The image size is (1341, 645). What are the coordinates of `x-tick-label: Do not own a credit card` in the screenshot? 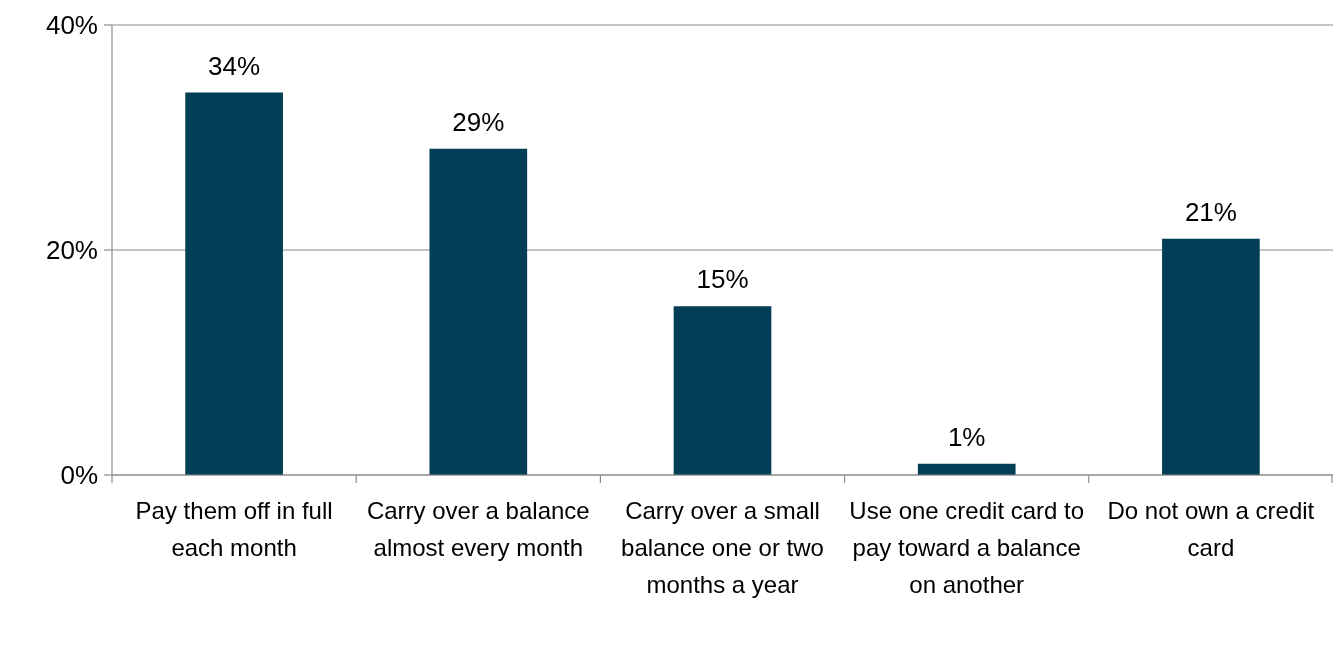 It's located at (1211, 529).